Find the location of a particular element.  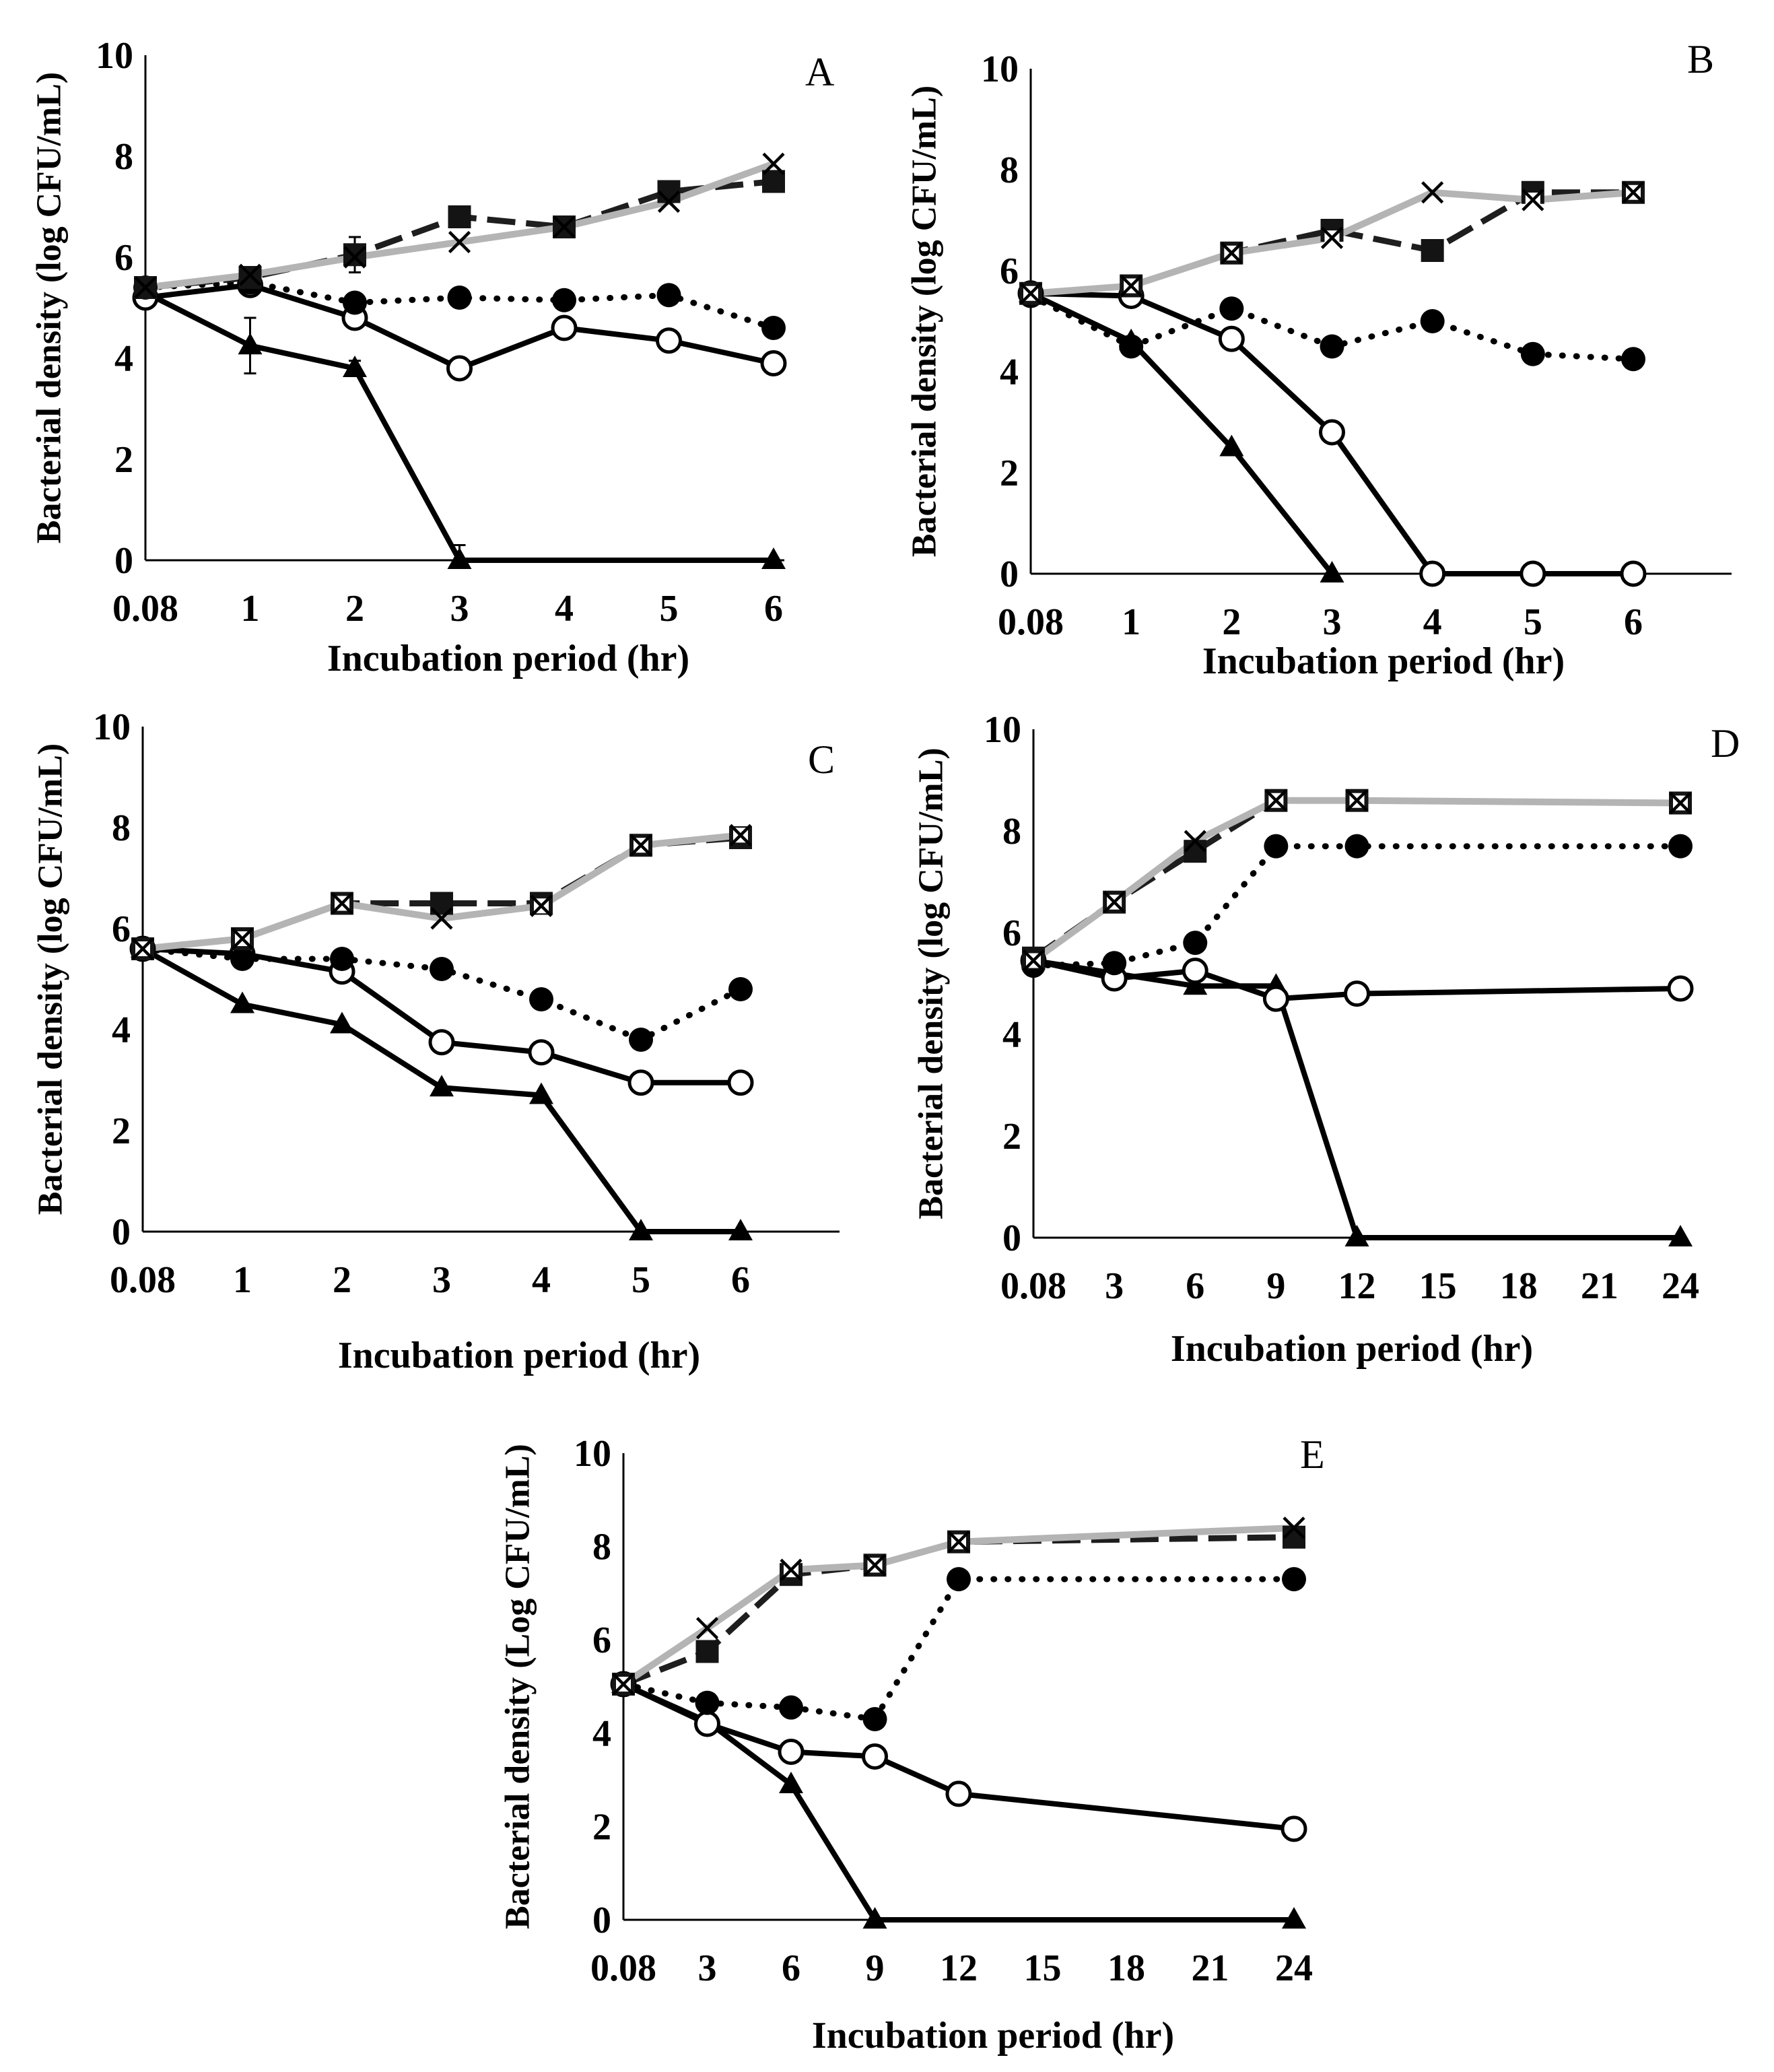

series-line-filled-triangle is located at coordinates (1181, 433).